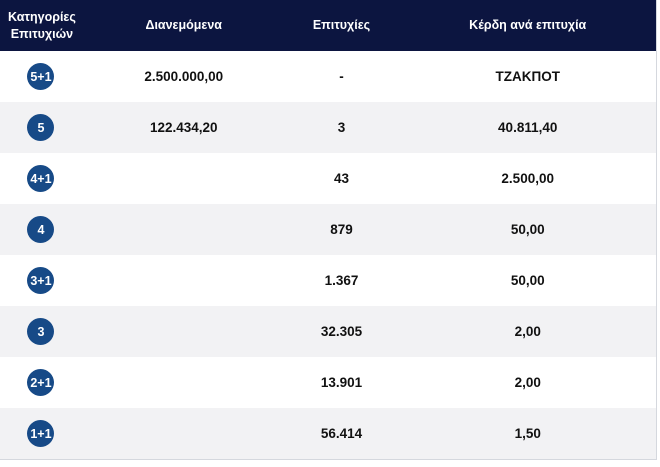  What do you see at coordinates (41, 331) in the screenshot?
I see `category-badge: 3` at bounding box center [41, 331].